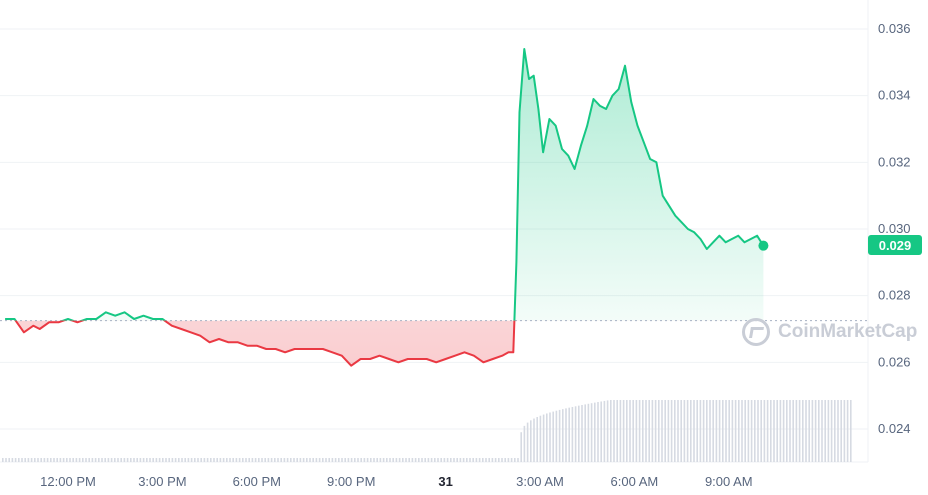  Describe the element at coordinates (894, 428) in the screenshot. I see `y-tick-label: 0.024` at that location.